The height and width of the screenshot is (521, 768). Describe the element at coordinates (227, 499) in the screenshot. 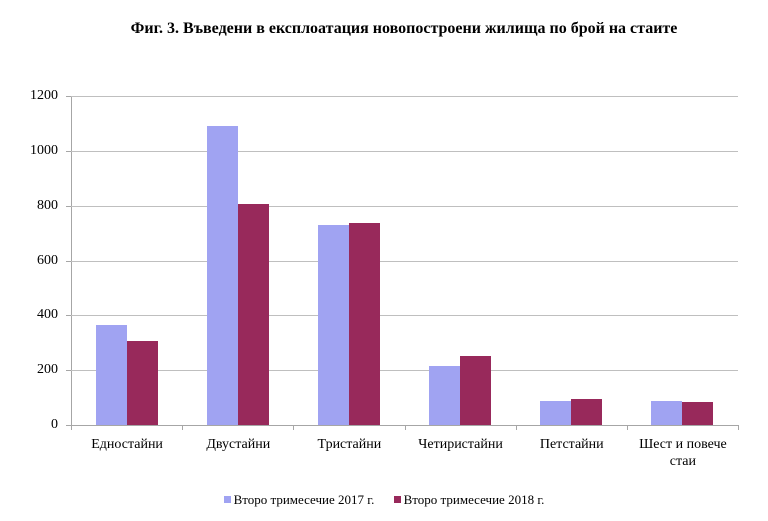

I see `legend-swatch-2017` at that location.